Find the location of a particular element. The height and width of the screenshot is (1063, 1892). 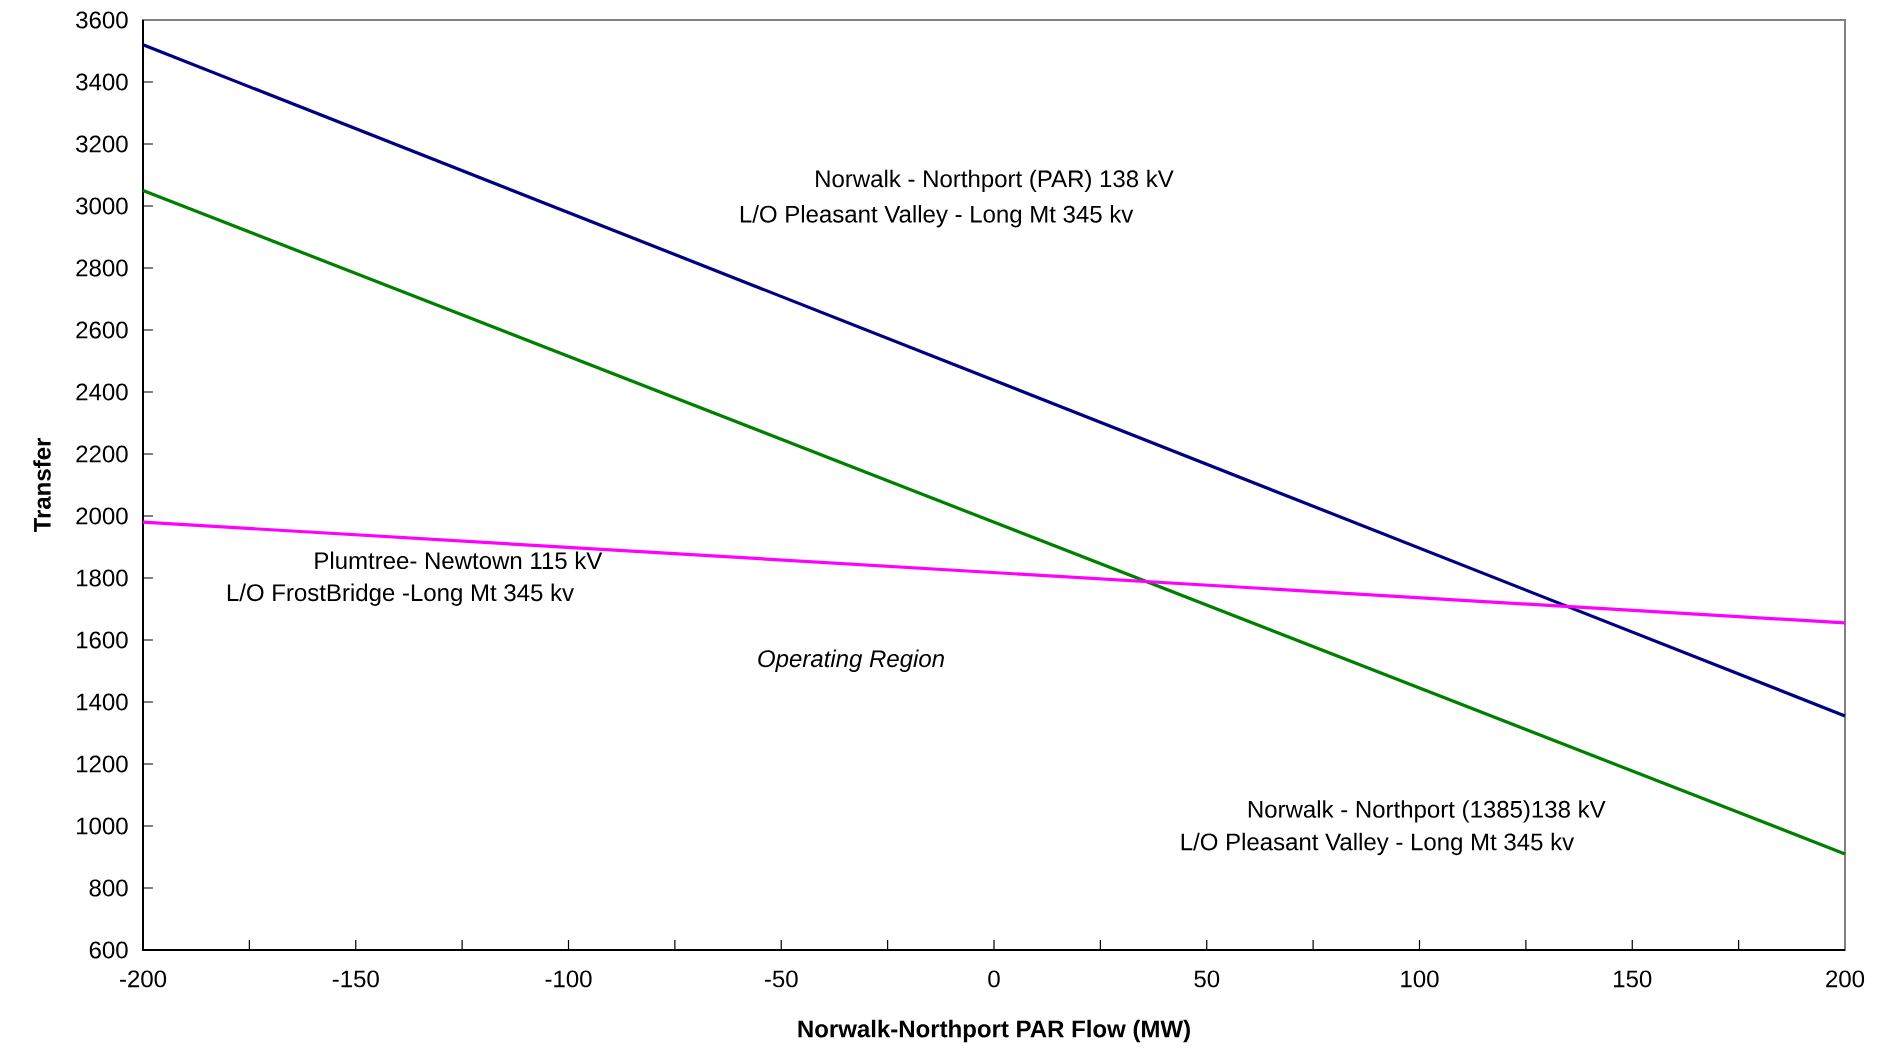

x-tick-label: -200 is located at coordinates (143, 979).